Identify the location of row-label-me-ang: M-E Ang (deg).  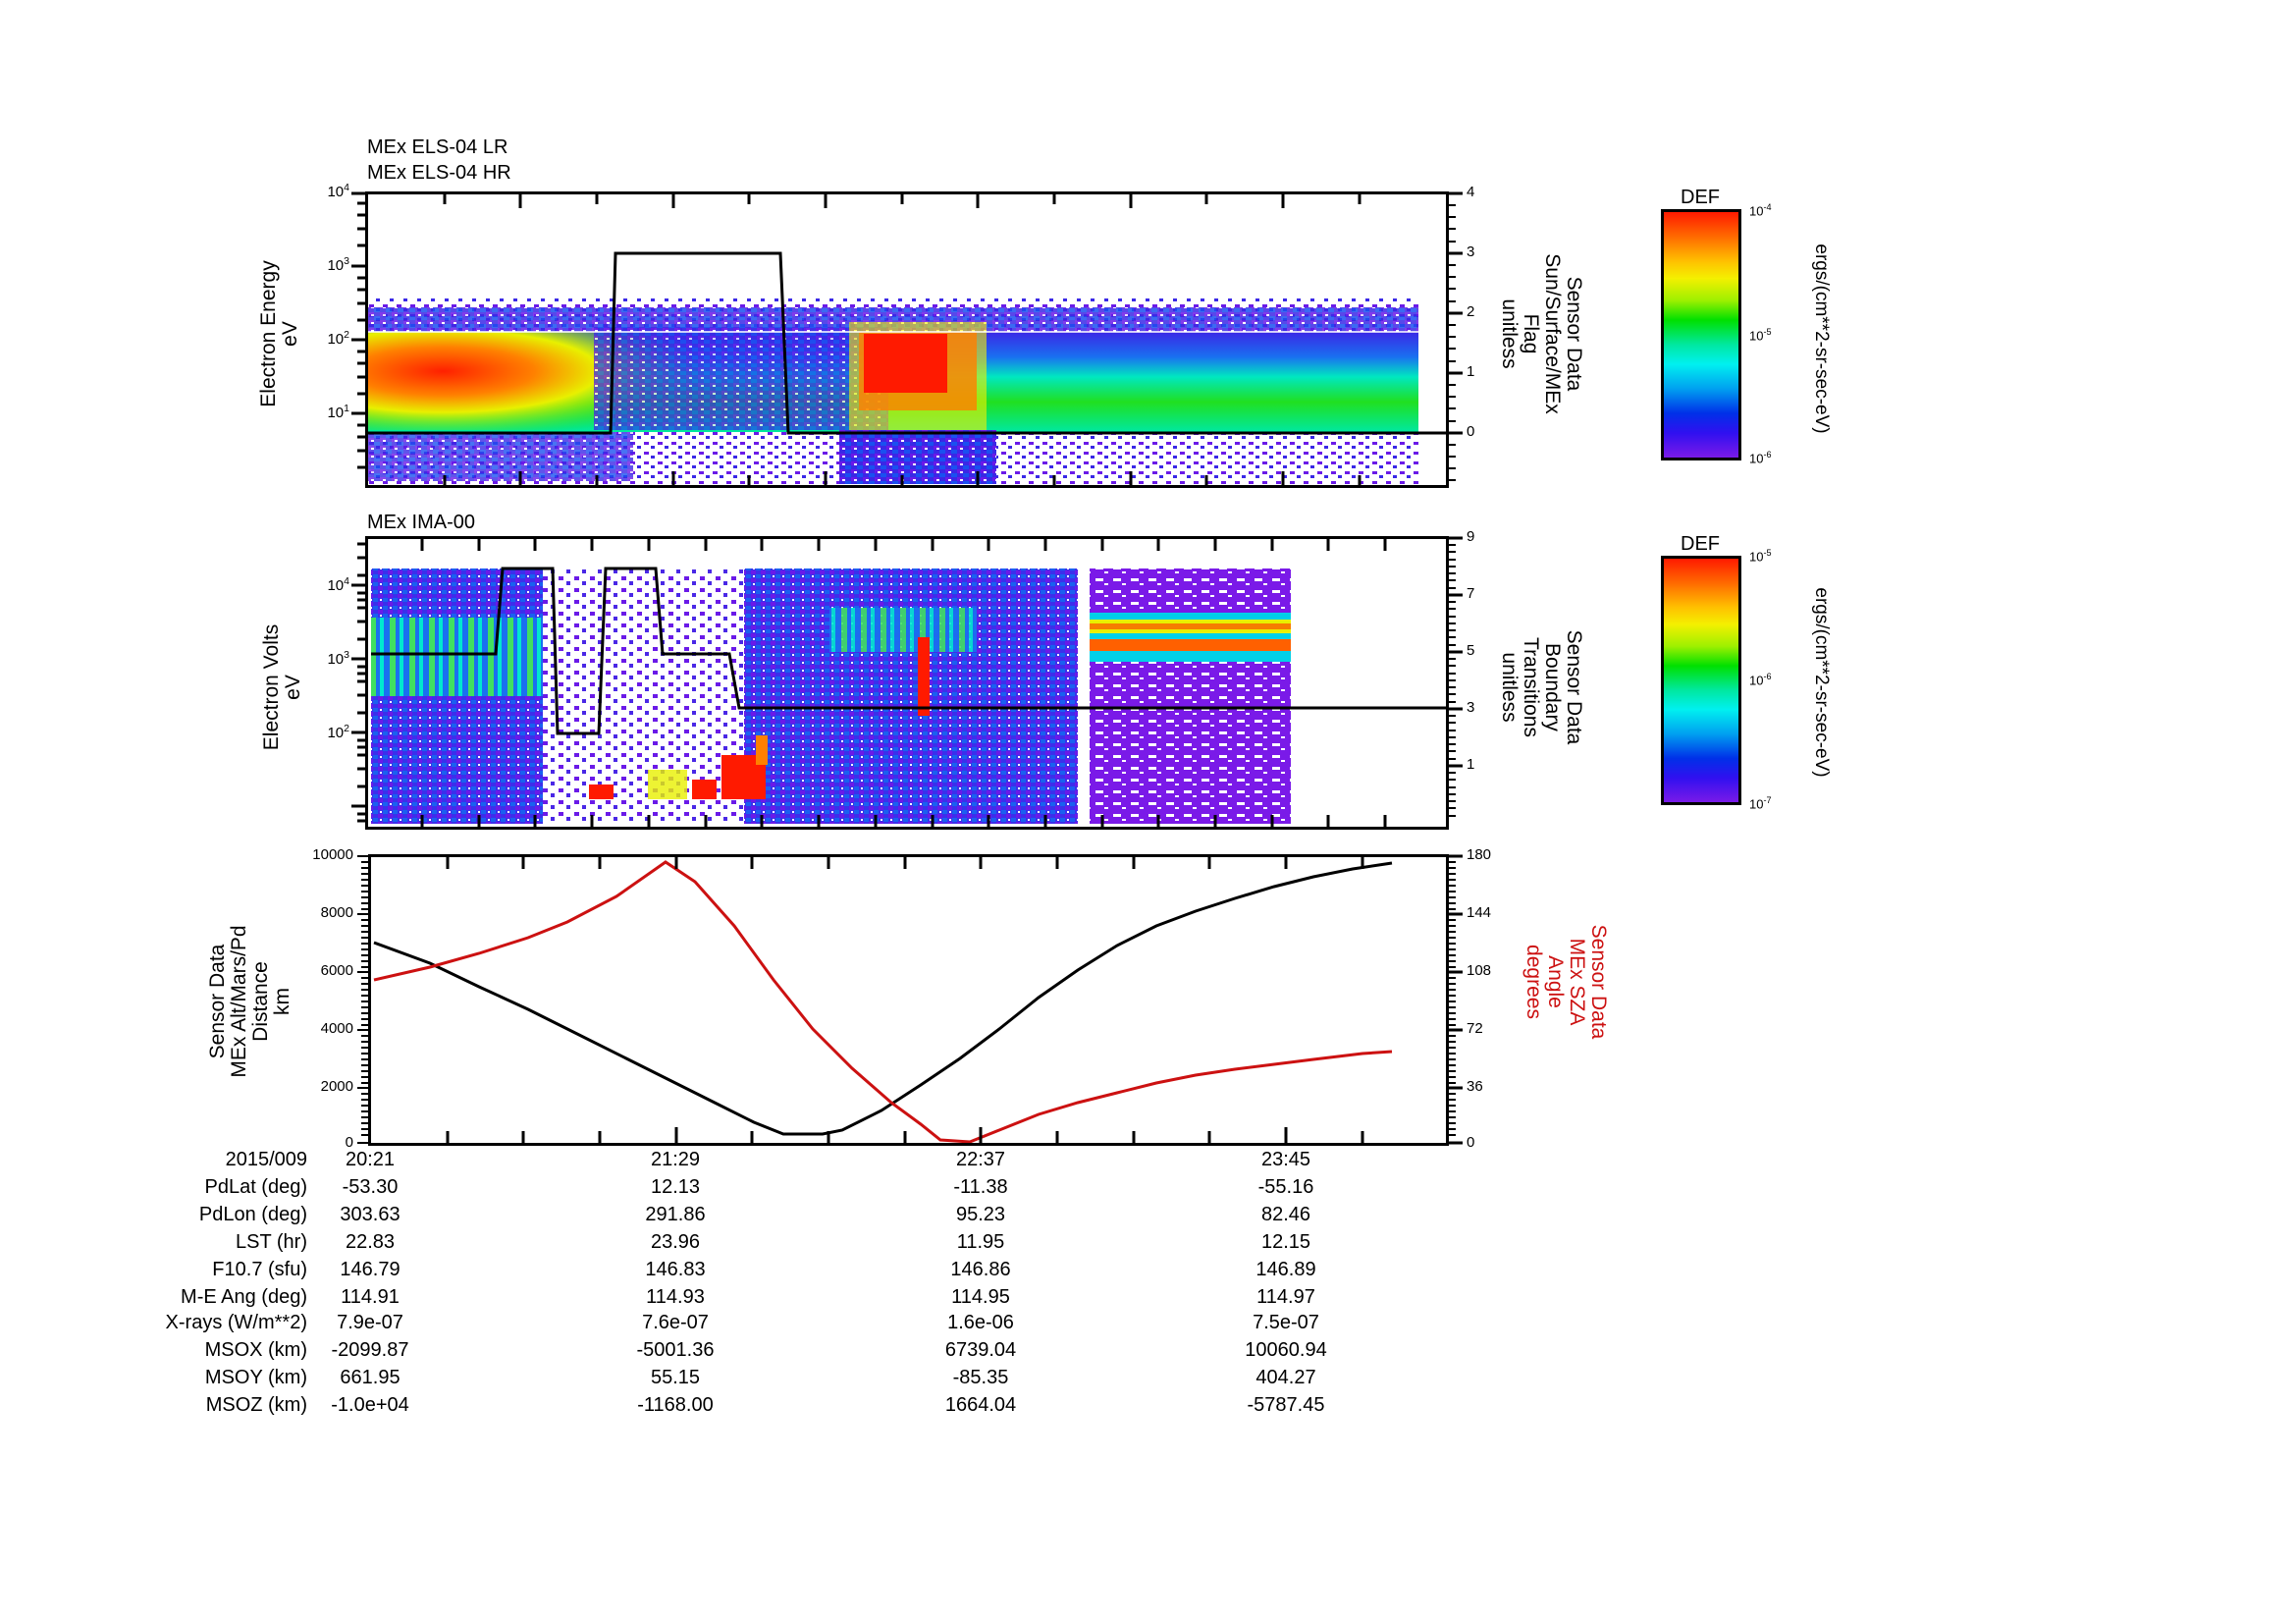
(244, 1297).